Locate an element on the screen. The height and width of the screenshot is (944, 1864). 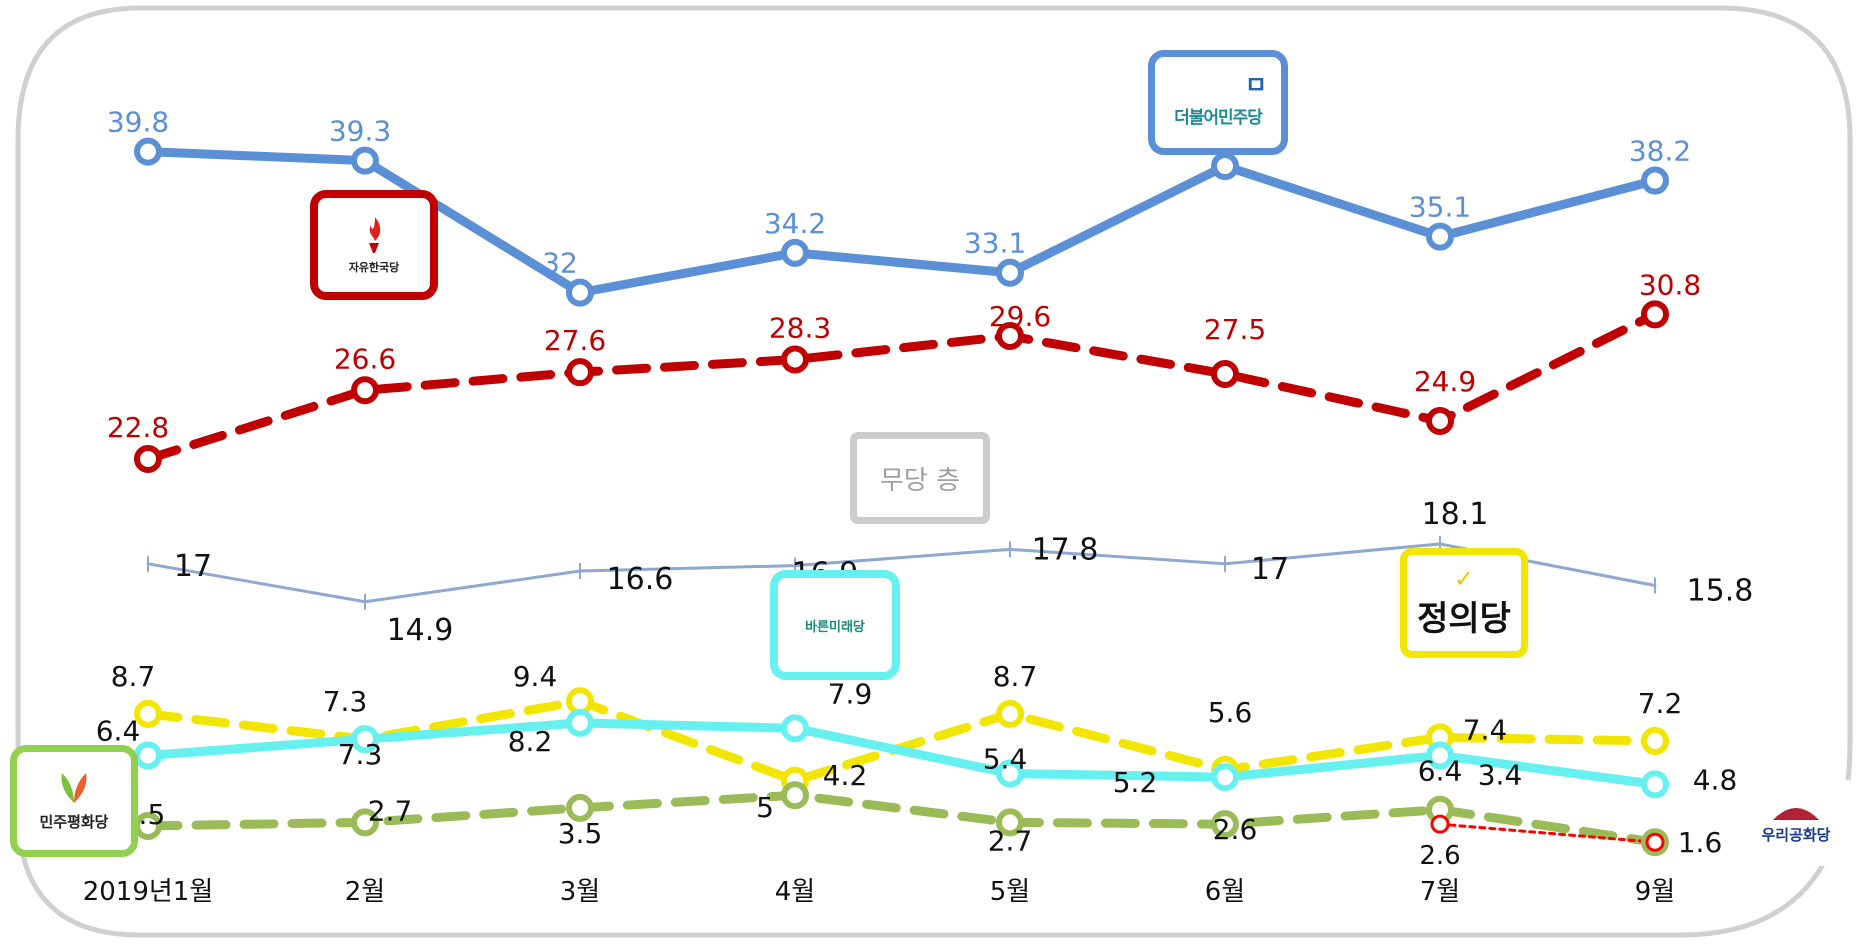
data-label: 7.4 is located at coordinates (1485, 729).